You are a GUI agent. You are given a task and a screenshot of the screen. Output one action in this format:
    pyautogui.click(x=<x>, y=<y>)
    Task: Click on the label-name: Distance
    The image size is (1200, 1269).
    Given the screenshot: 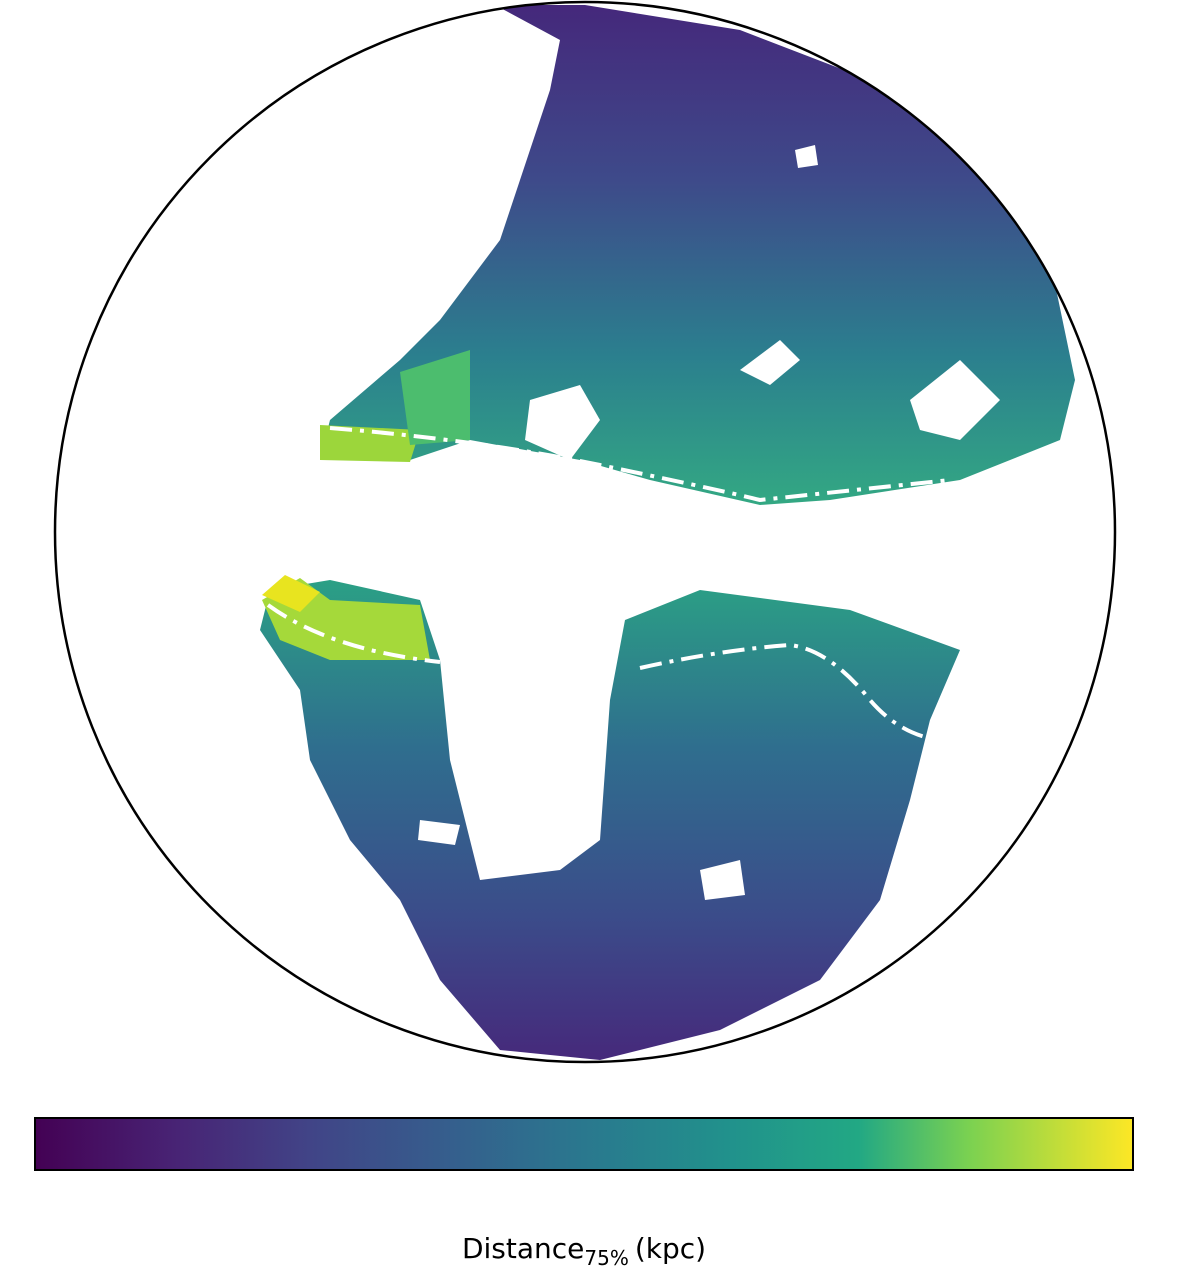 What is the action you would take?
    pyautogui.click(x=523, y=1248)
    